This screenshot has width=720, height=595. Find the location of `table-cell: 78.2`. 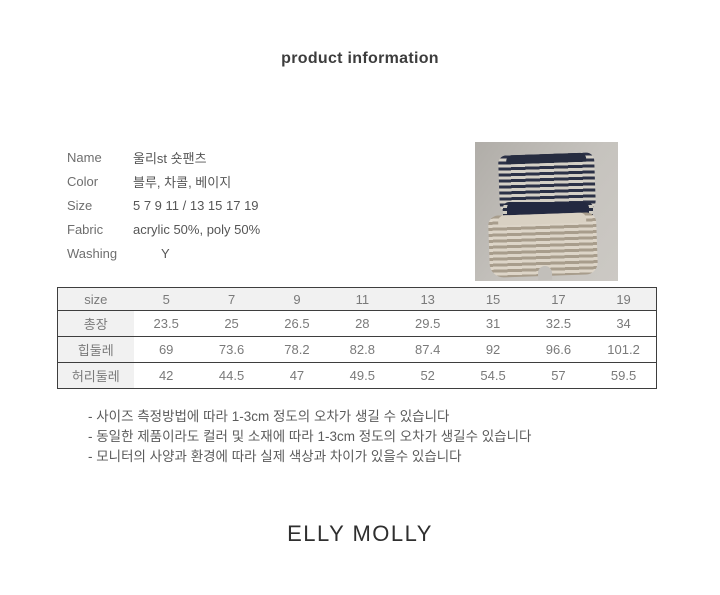

table-cell: 78.2 is located at coordinates (297, 349).